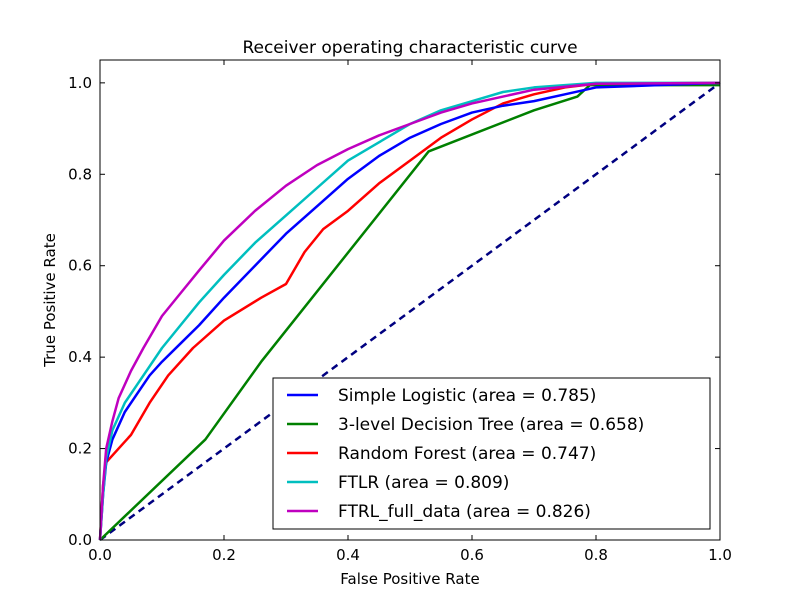 Image resolution: width=800 pixels, height=600 pixels. Describe the element at coordinates (409, 48) in the screenshot. I see `chart-title: Receiver operating characteristic curve` at that location.